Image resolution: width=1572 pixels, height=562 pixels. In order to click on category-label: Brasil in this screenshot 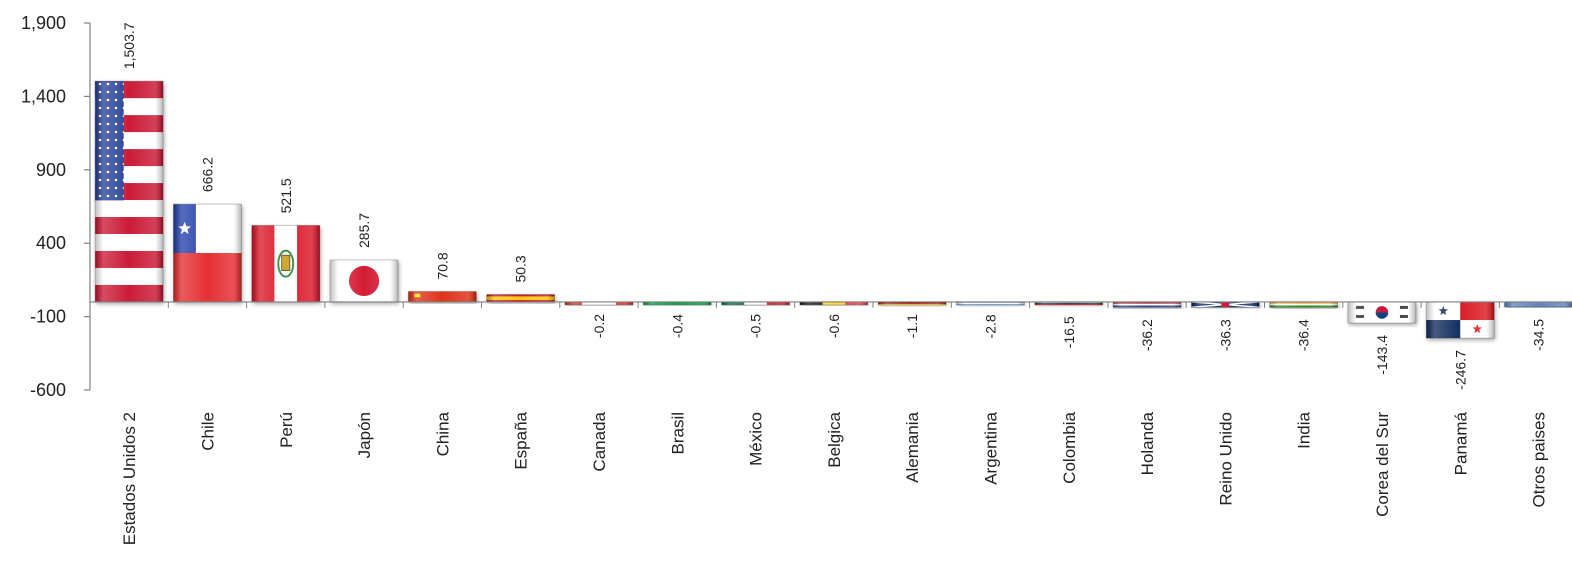, I will do `click(677, 433)`.